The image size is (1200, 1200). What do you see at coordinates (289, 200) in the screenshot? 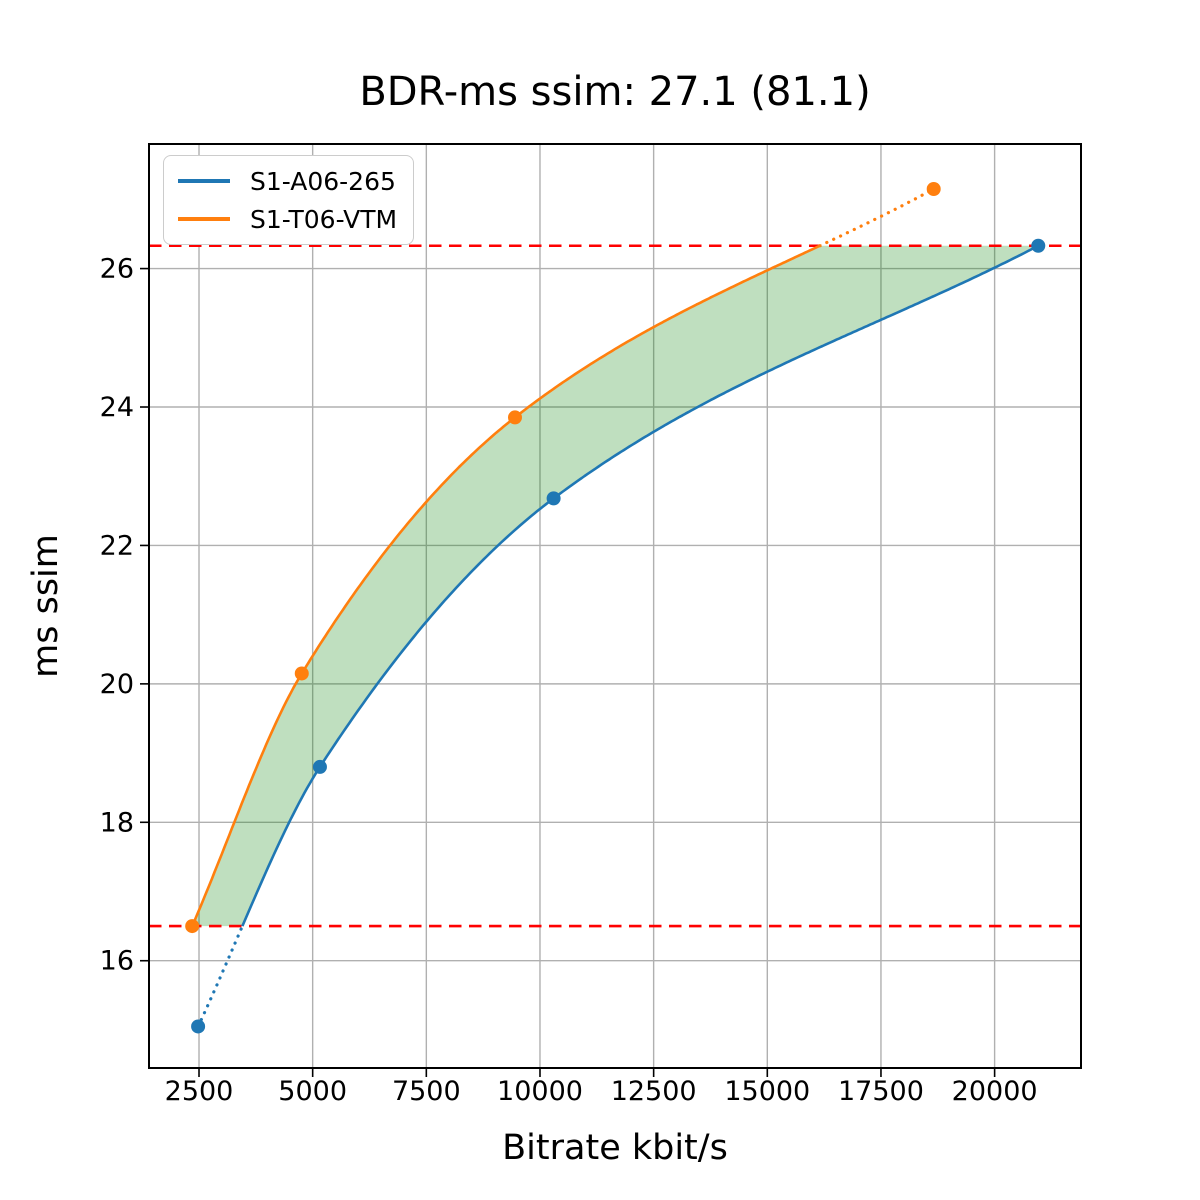
I see `legend: S1-A06-265 S1-T06-VTM` at bounding box center [289, 200].